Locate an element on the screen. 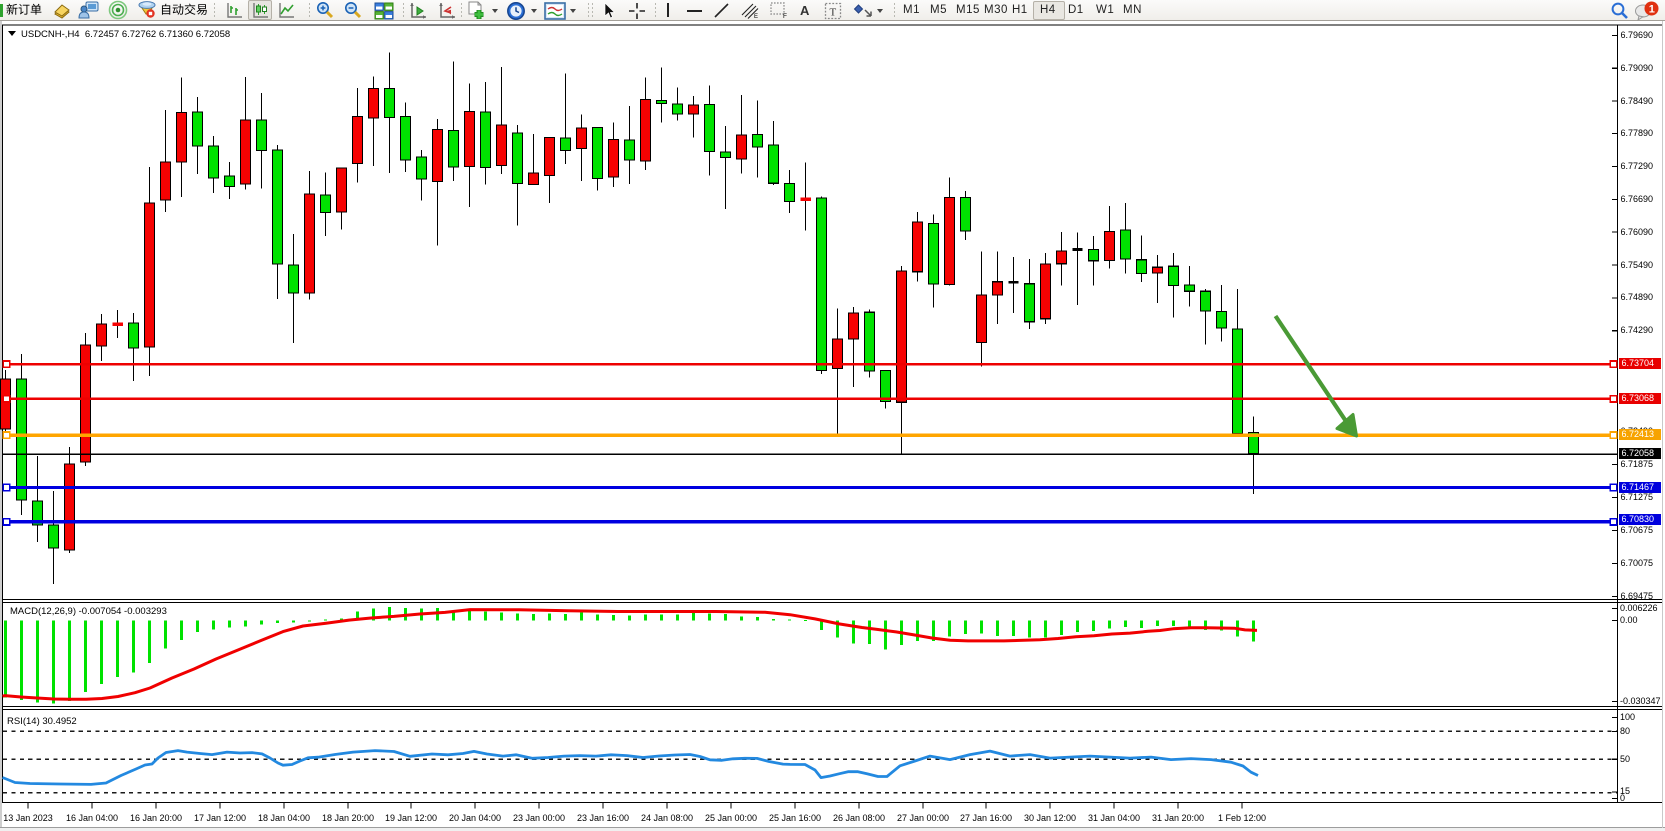 This screenshot has width=1665, height=831. svg-text: F is located at coordinates (785, 16).